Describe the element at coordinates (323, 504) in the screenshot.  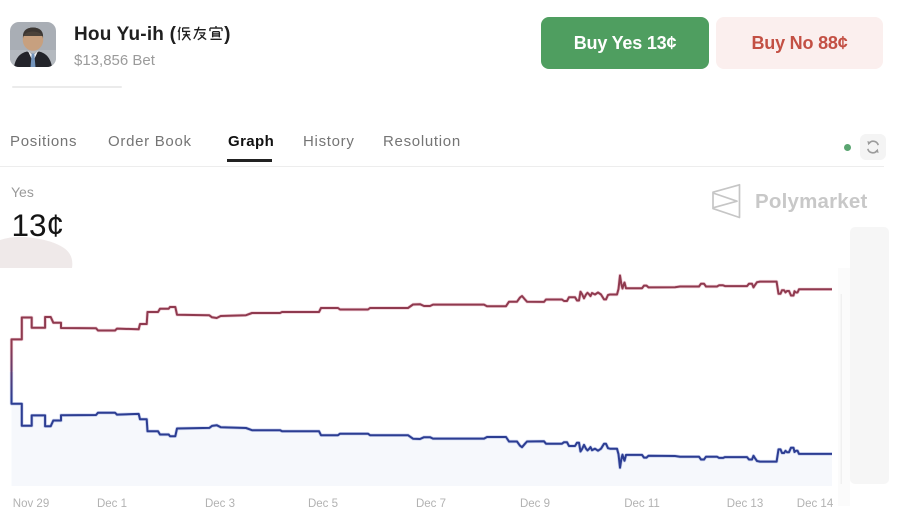
I see `svg-text: Dec 5` at that location.